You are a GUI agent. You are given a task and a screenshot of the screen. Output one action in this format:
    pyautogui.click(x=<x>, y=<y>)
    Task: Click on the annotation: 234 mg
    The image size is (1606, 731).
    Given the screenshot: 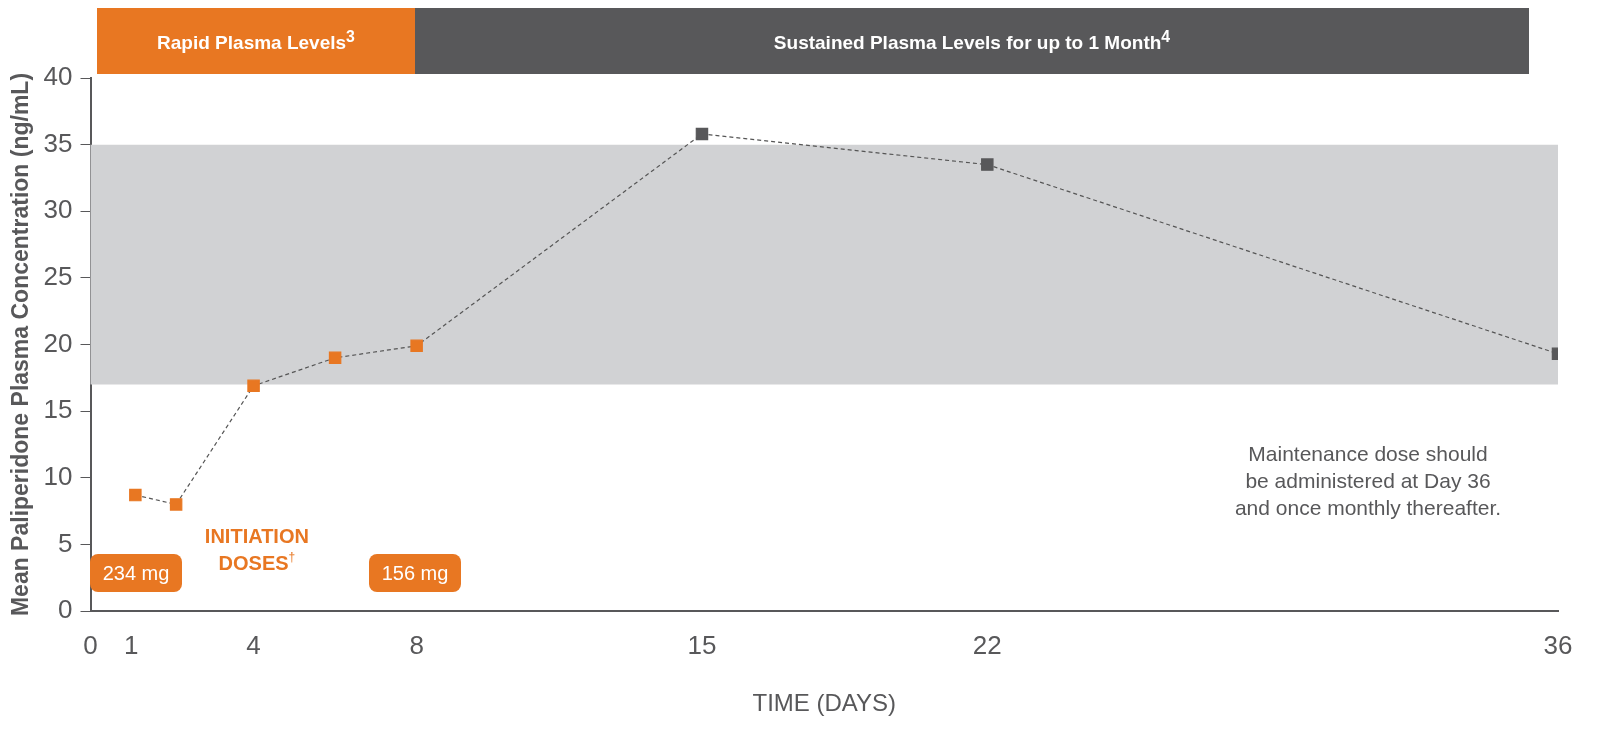 What is the action you would take?
    pyautogui.click(x=136, y=573)
    